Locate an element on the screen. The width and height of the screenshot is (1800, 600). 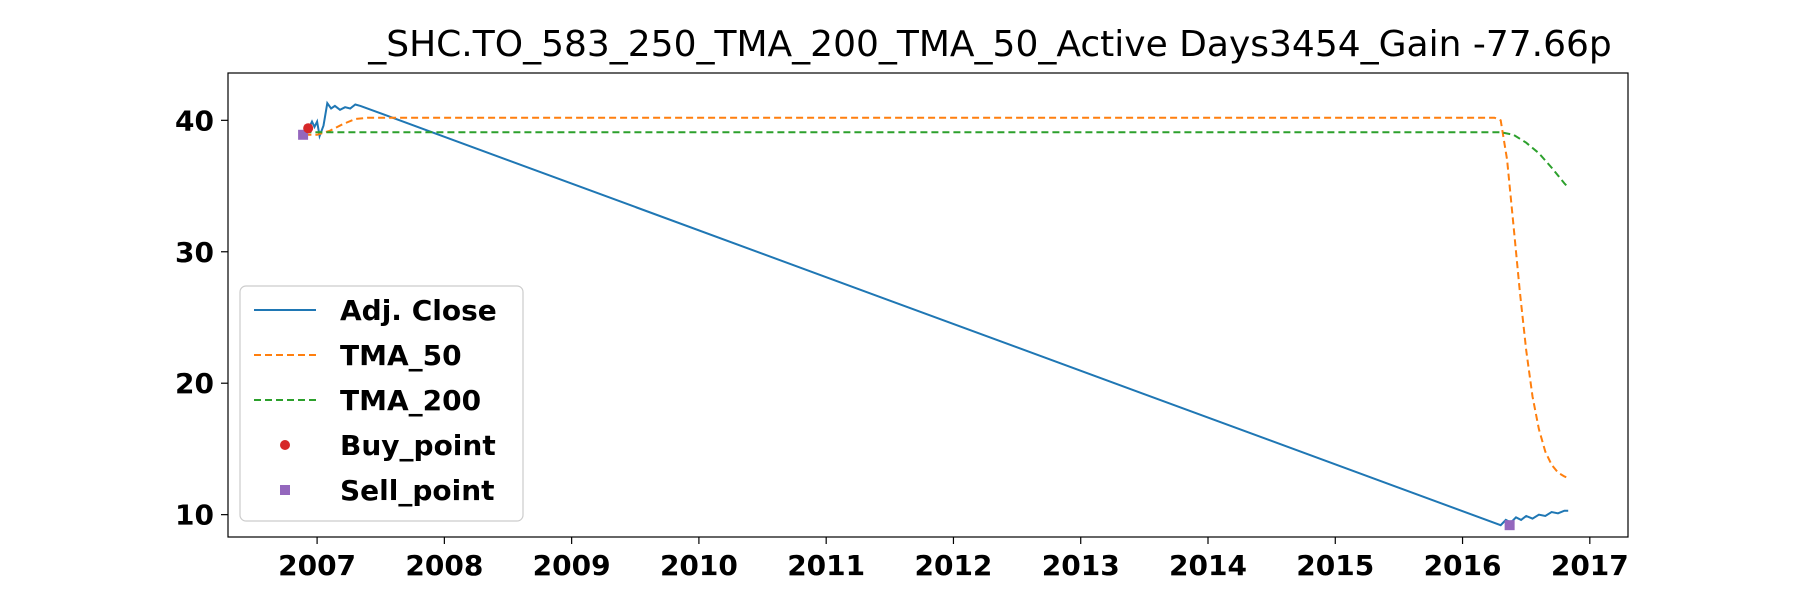
x-tick-label: 2014 is located at coordinates (1208, 565).